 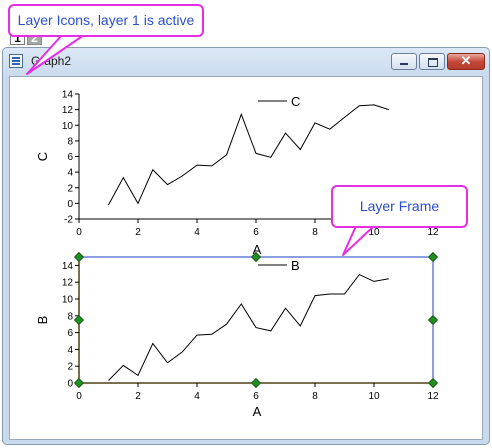 What do you see at coordinates (68, 220) in the screenshot?
I see `y-tick-label: -2` at bounding box center [68, 220].